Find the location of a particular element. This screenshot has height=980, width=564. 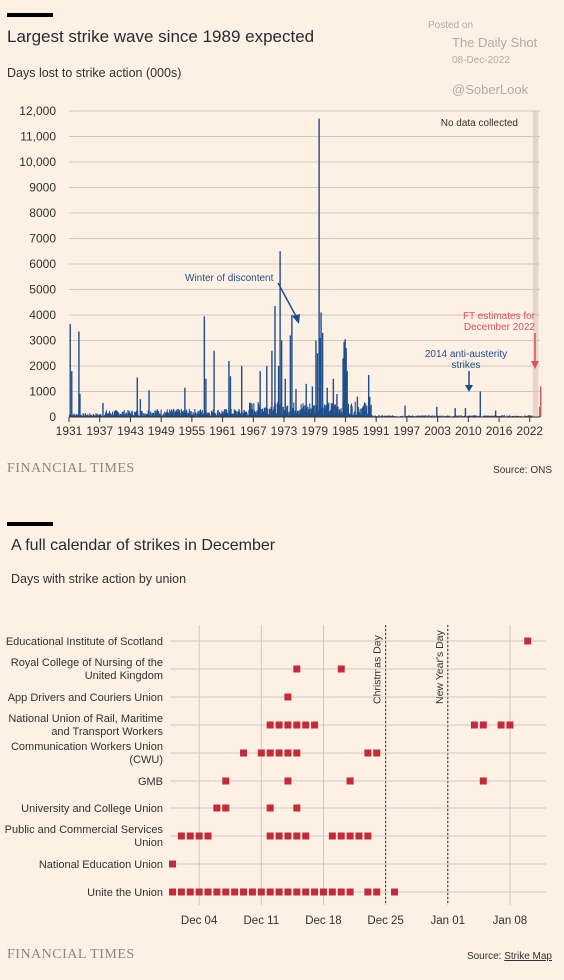

chart1-footer-brand: FINANCIAL TIMES is located at coordinates (71, 468).